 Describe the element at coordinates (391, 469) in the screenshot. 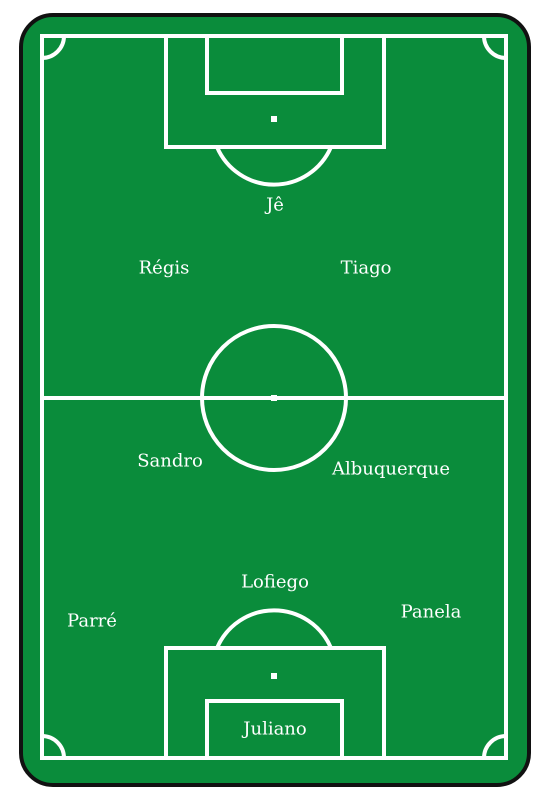

I see `player-albuquerque: Albuquerque` at that location.